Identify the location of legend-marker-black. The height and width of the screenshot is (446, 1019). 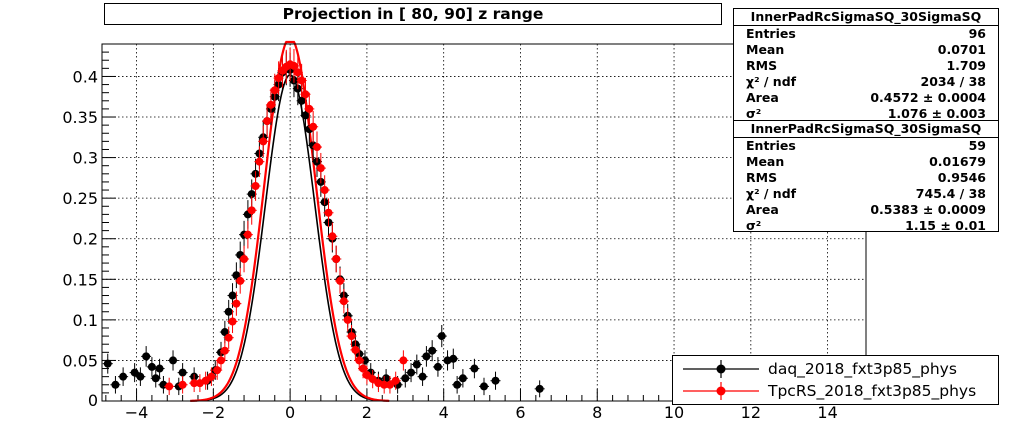
(721, 369).